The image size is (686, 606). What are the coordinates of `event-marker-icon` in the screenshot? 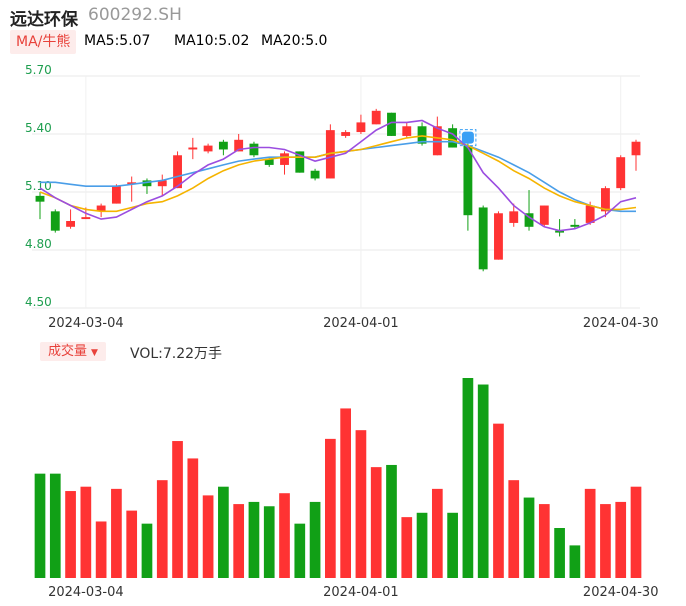 It's located at (467, 137).